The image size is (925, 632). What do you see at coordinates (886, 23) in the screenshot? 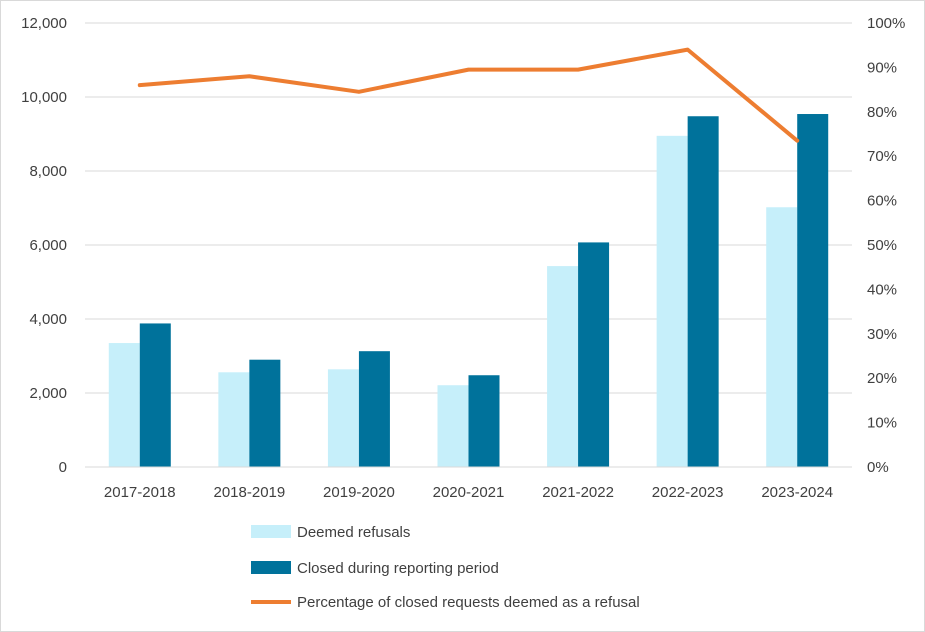
I see `right-axis-tick-label: 100%` at bounding box center [886, 23].